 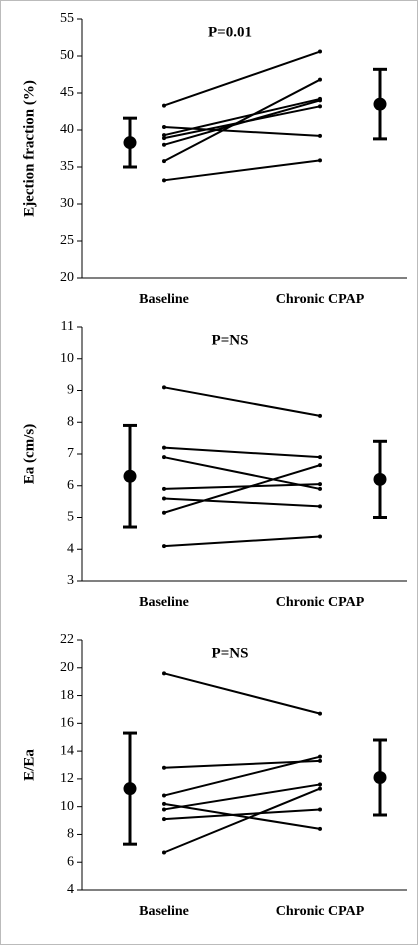 I want to click on y-tick-label: 40, so click(x=67, y=129).